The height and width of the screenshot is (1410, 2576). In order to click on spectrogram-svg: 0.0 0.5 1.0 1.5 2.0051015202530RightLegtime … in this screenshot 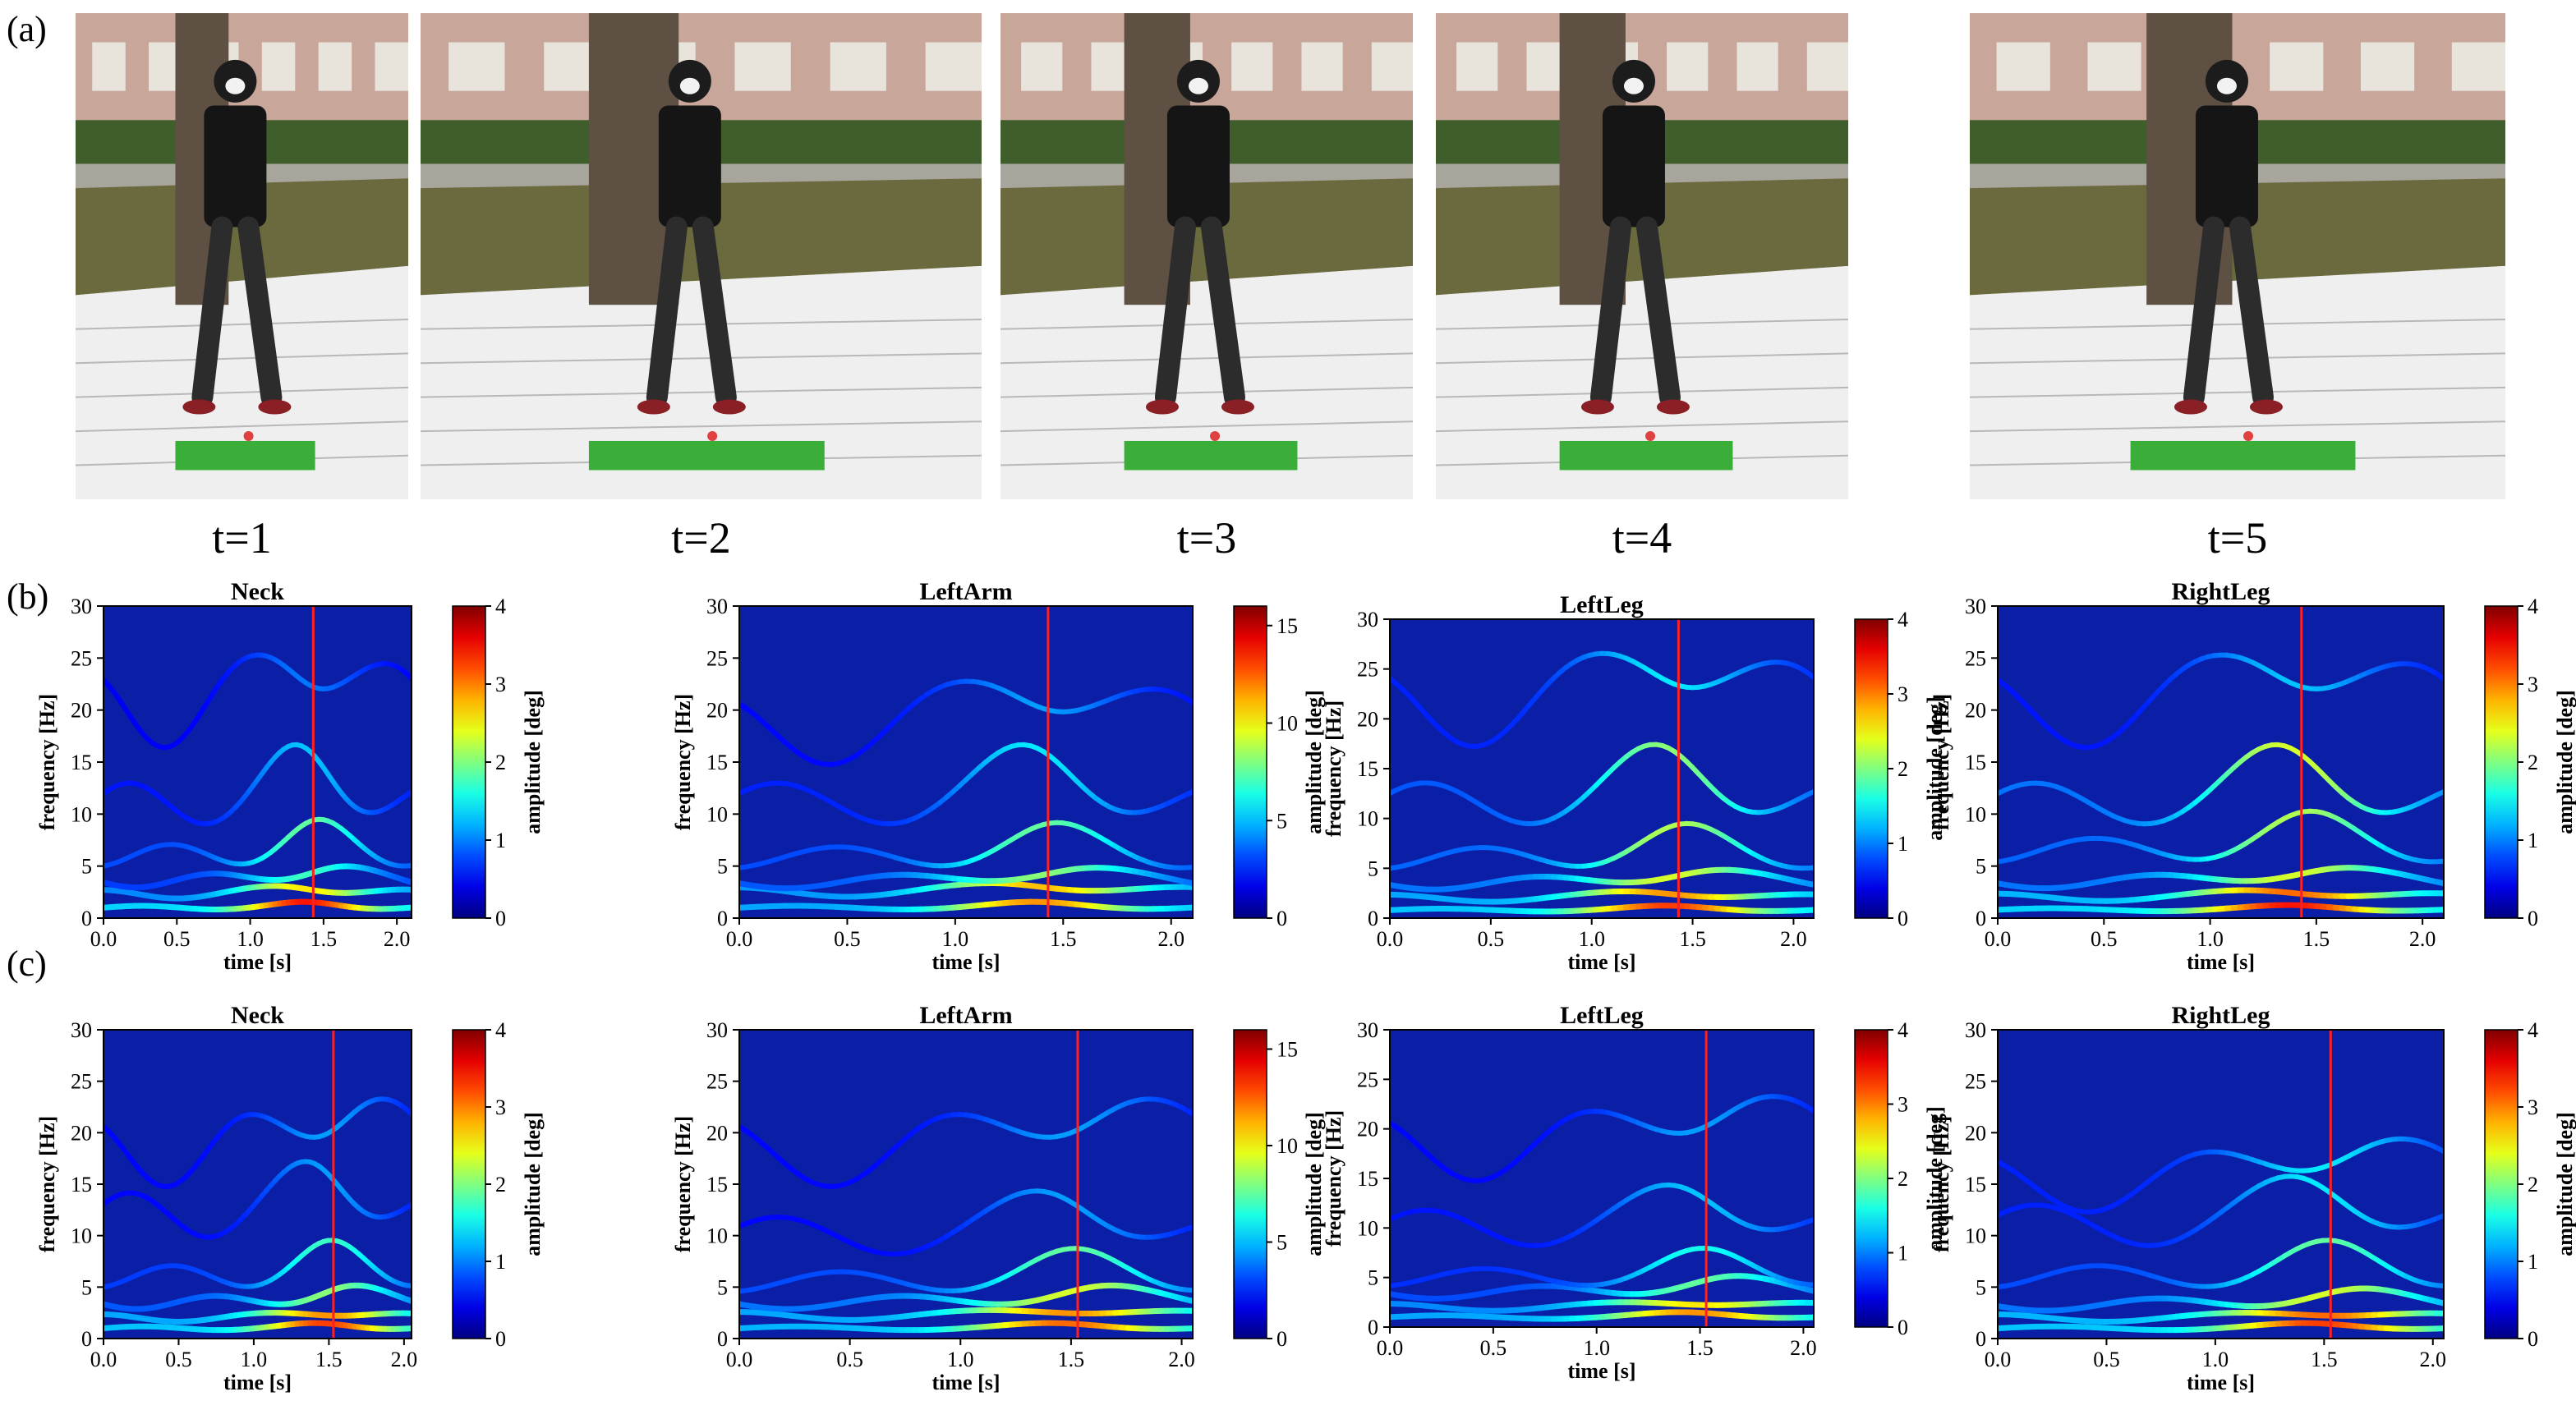, I will do `click(2253, 1198)`.